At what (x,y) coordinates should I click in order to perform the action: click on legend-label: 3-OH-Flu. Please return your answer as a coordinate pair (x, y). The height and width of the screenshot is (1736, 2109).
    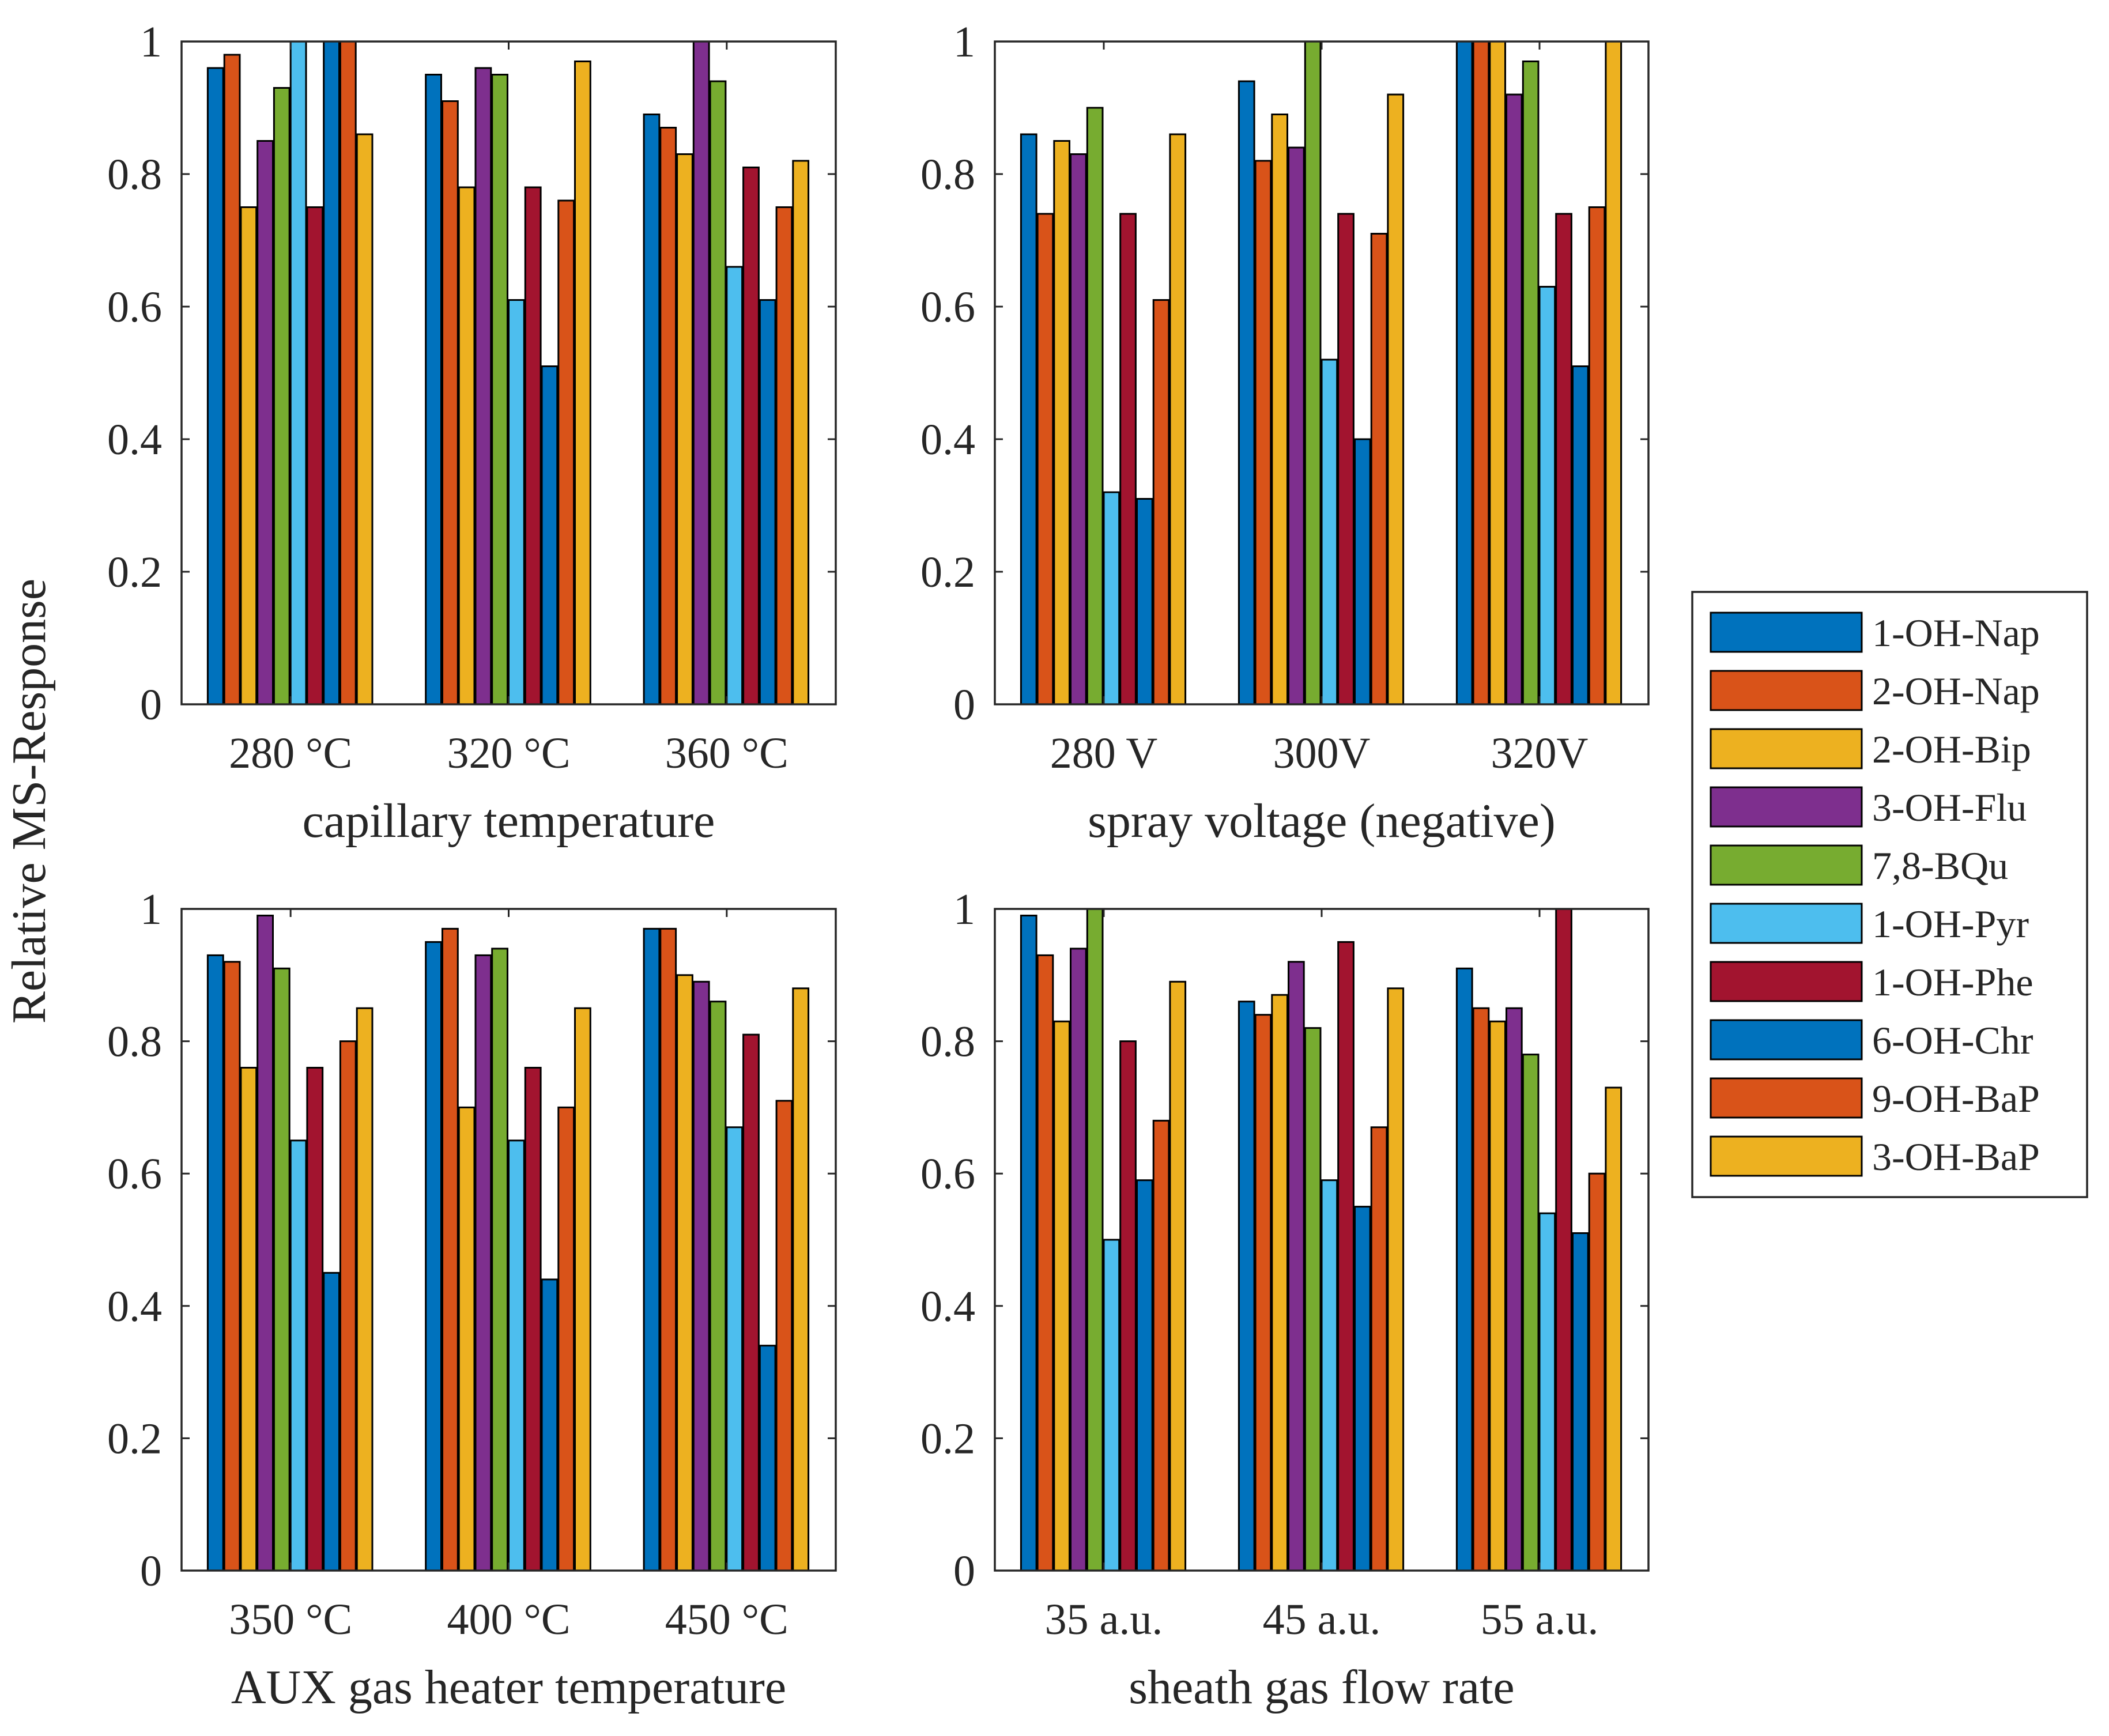
    Looking at the image, I should click on (1949, 807).